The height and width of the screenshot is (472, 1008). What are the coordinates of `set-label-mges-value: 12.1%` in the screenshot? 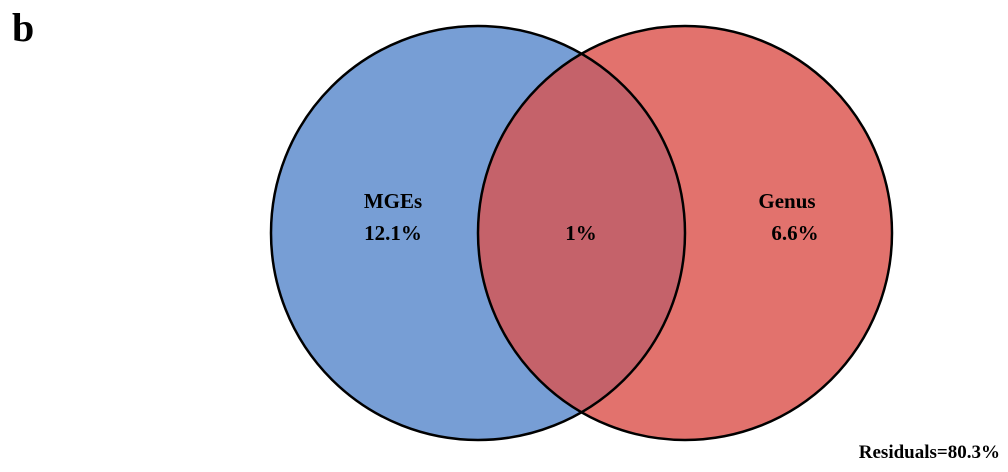 It's located at (393, 233).